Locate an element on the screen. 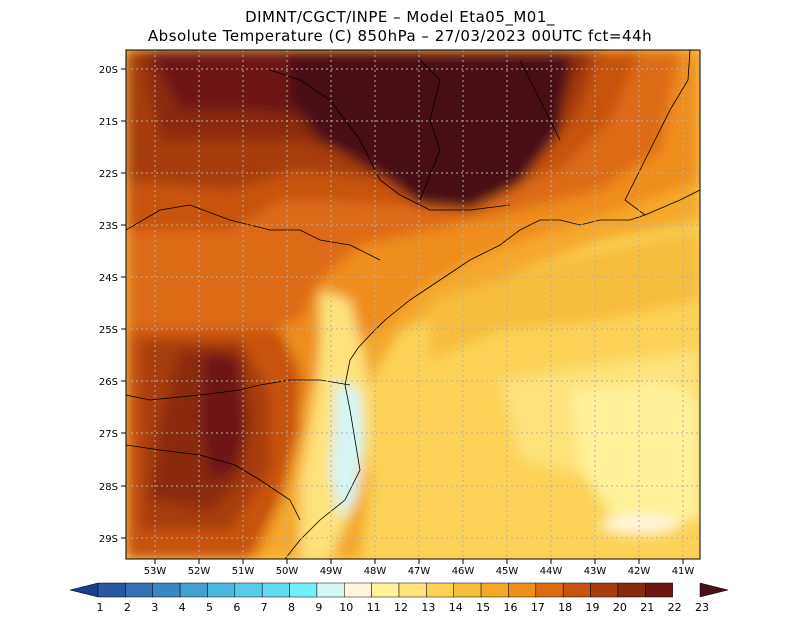 The height and width of the screenshot is (618, 800). colorbar-label: 21 is located at coordinates (647, 607).